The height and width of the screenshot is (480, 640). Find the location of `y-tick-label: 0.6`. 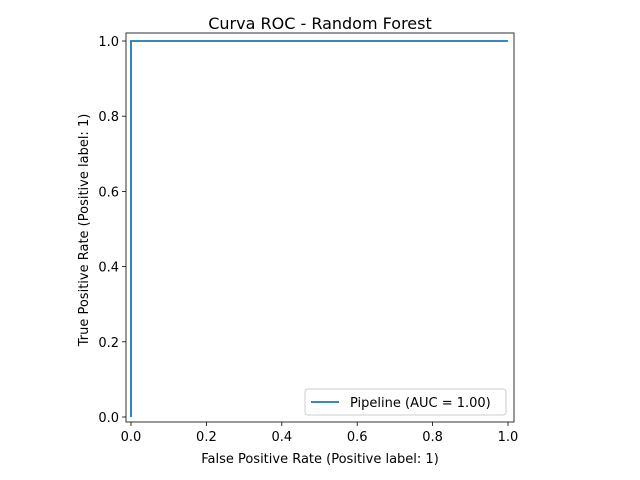

y-tick-label: 0.6 is located at coordinates (108, 192).